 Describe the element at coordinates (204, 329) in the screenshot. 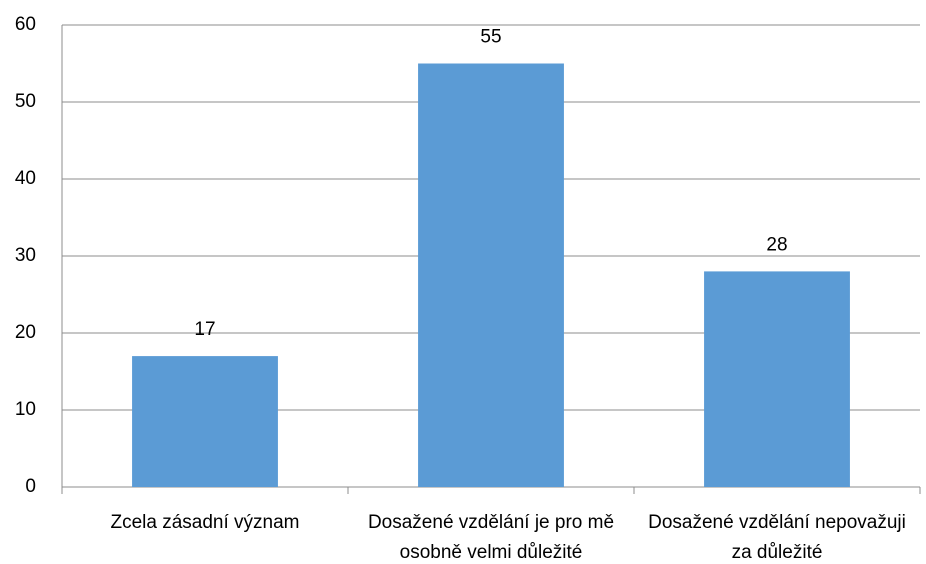

I see `value-label: 17` at that location.